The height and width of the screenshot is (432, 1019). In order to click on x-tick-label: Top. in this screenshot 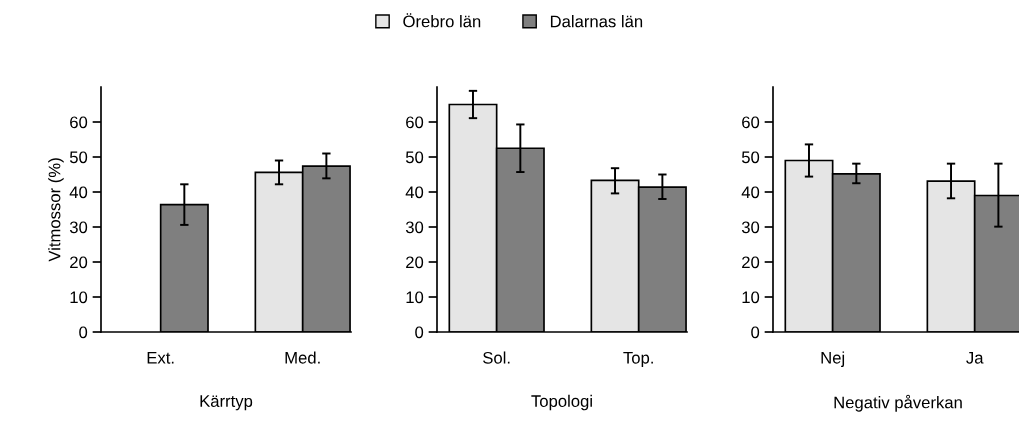, I will do `click(638, 359)`.